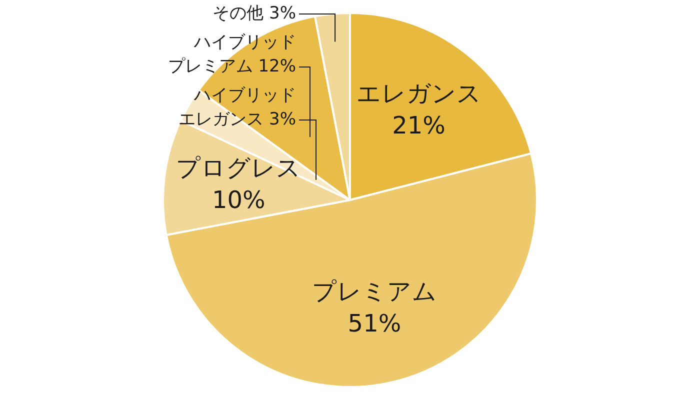 Image resolution: width=700 pixels, height=400 pixels. I want to click on slice-label: プレミアム, so click(374, 292).